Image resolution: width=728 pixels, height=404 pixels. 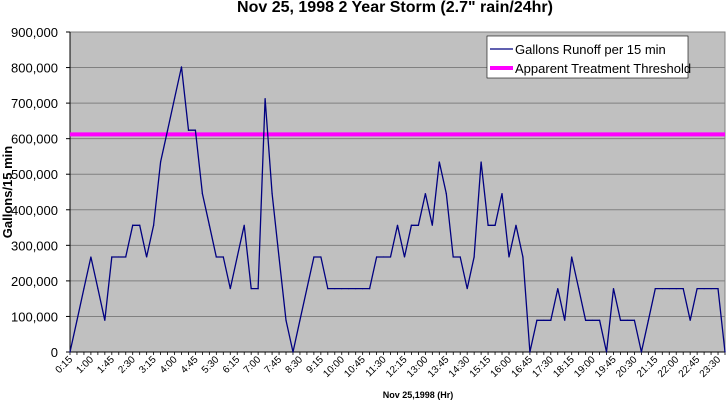 I want to click on x-tick-label: 8:30, so click(x=295, y=365).